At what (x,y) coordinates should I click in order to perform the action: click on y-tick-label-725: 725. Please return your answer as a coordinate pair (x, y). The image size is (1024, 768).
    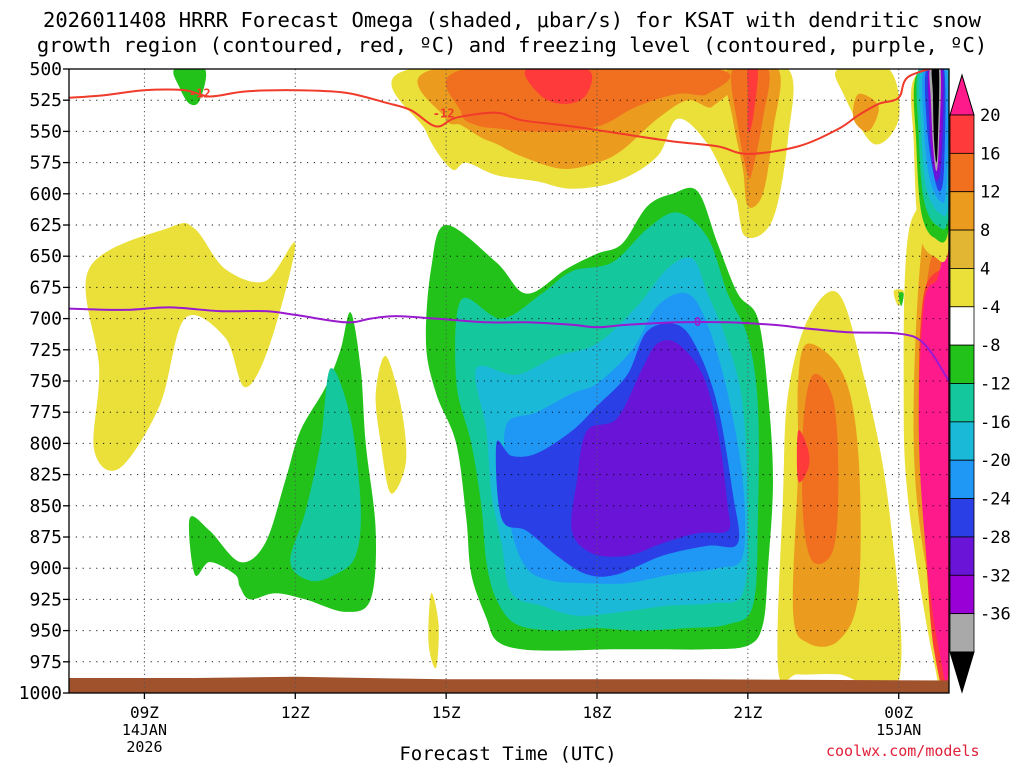
    Looking at the image, I should click on (45, 350).